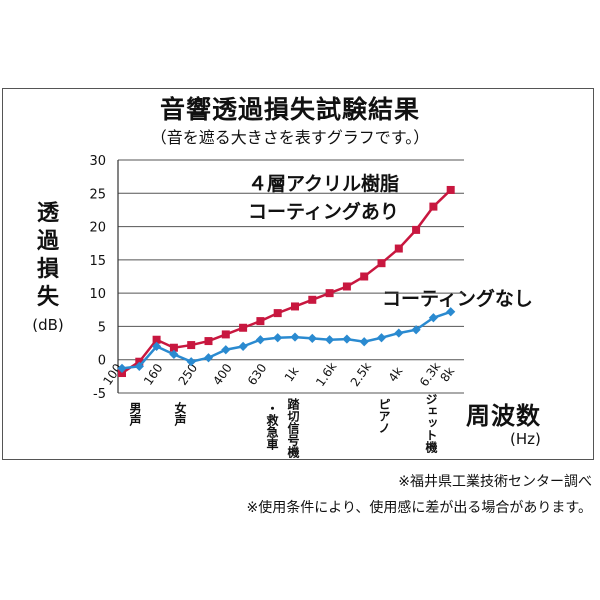 The image size is (600, 600). Describe the element at coordinates (180, 414) in the screenshot. I see `sound-example-female-voice: 女声` at that location.